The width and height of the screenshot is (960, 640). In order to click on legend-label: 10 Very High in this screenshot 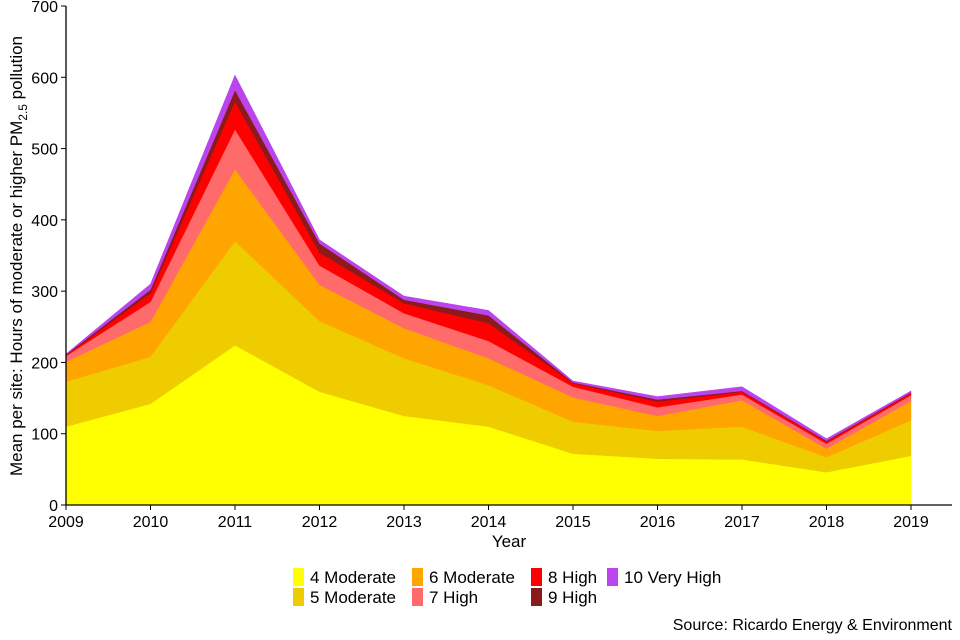, I will do `click(672, 577)`.